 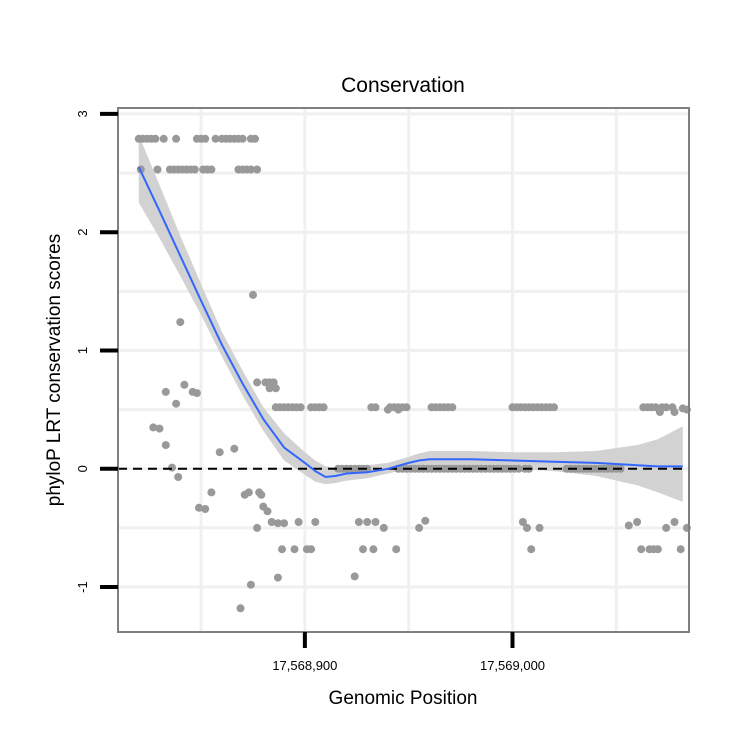 What do you see at coordinates (82, 113) in the screenshot?
I see `y-tick-label: 3` at bounding box center [82, 113].